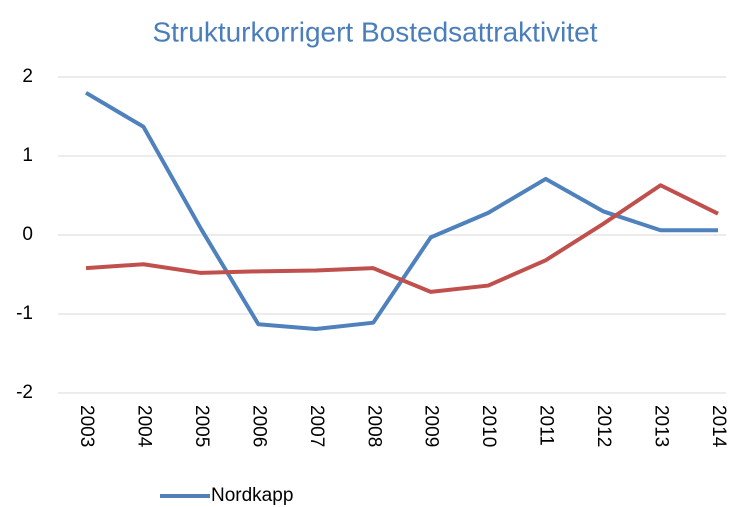  What do you see at coordinates (27, 234) in the screenshot?
I see `y-tick-label: 0` at bounding box center [27, 234].